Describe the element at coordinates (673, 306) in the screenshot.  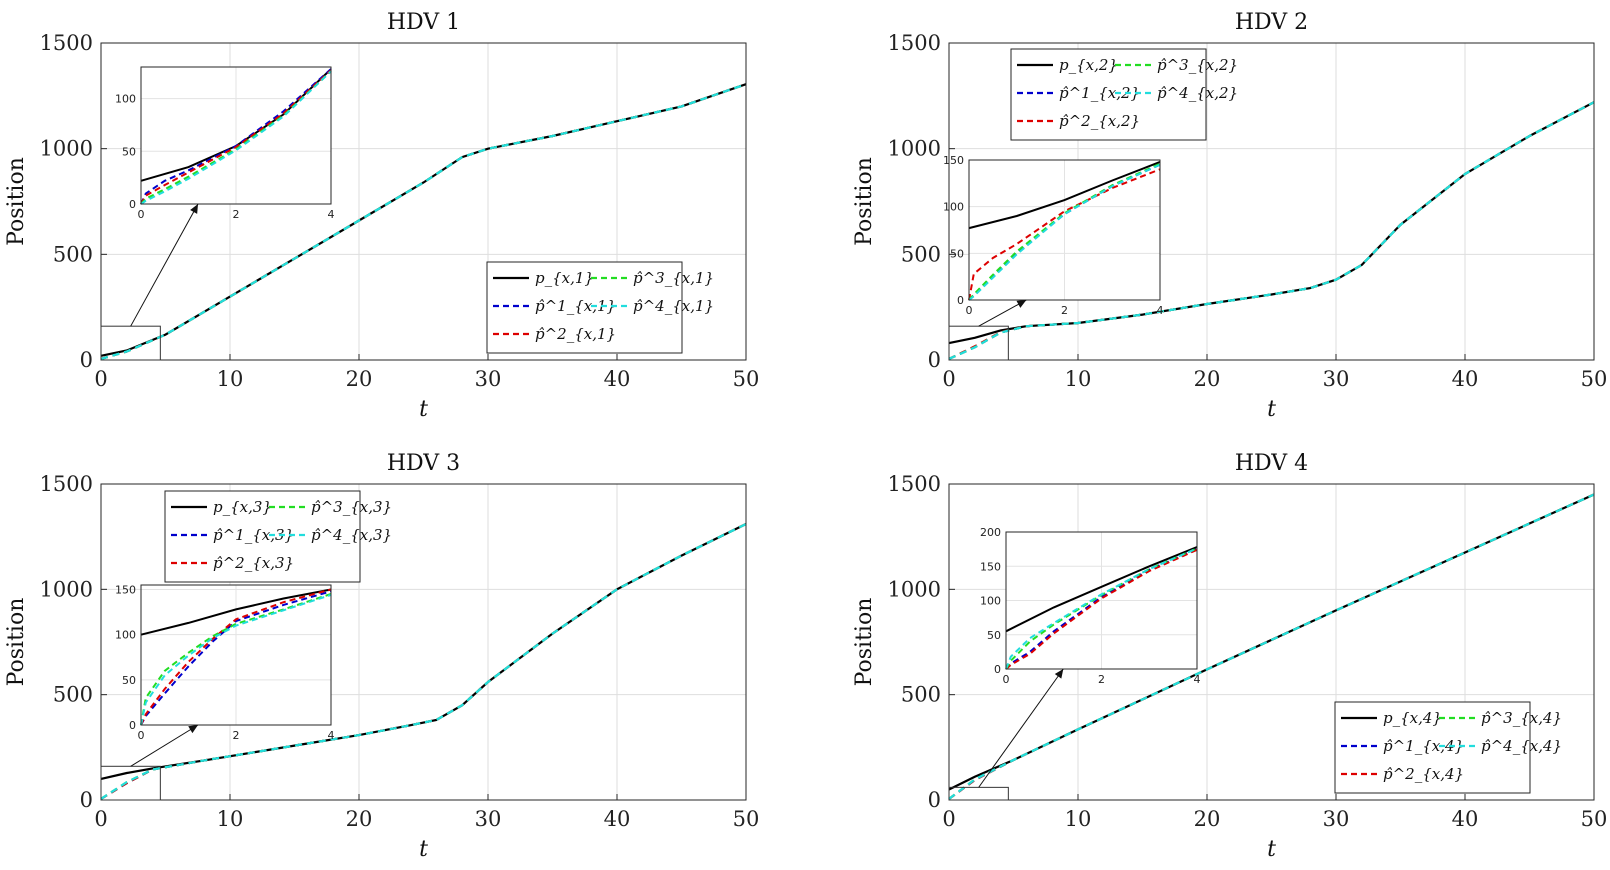
I see `legend-label-5: p̂^4_{x,1}` at that location.